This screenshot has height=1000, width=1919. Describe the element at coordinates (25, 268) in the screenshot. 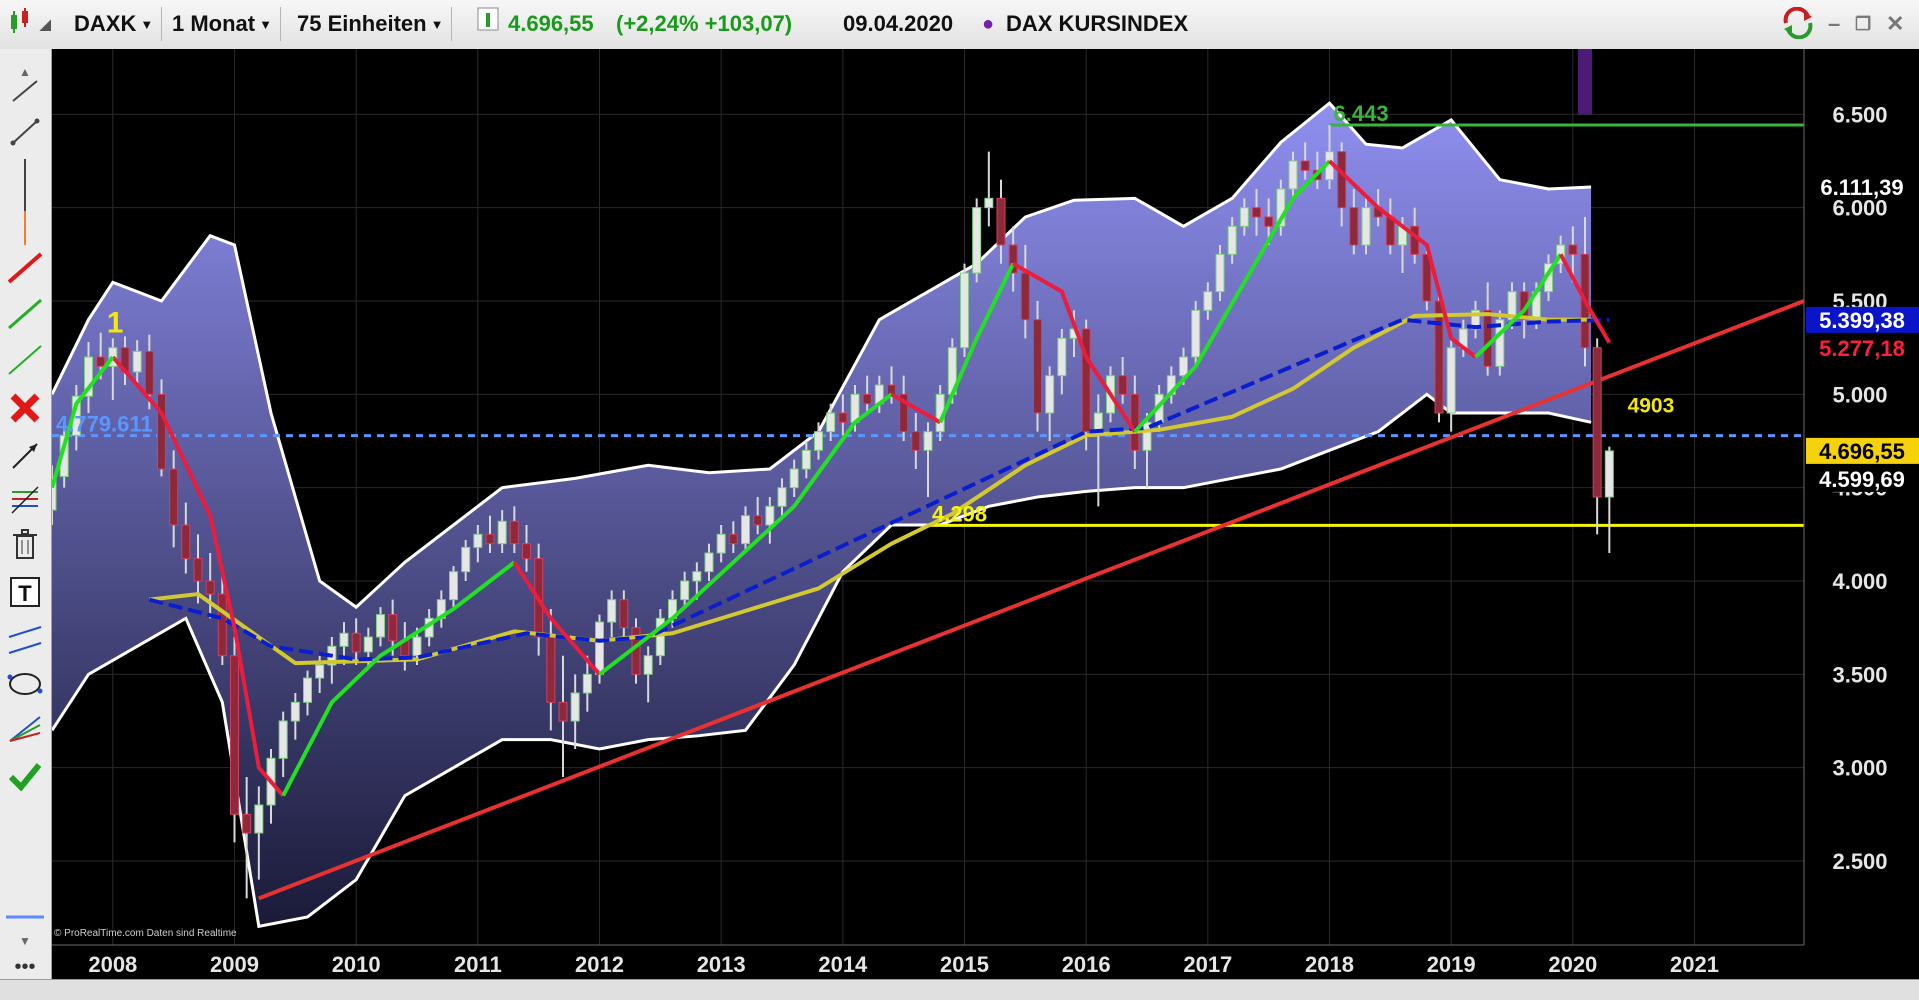

I see `red-line-icon` at that location.